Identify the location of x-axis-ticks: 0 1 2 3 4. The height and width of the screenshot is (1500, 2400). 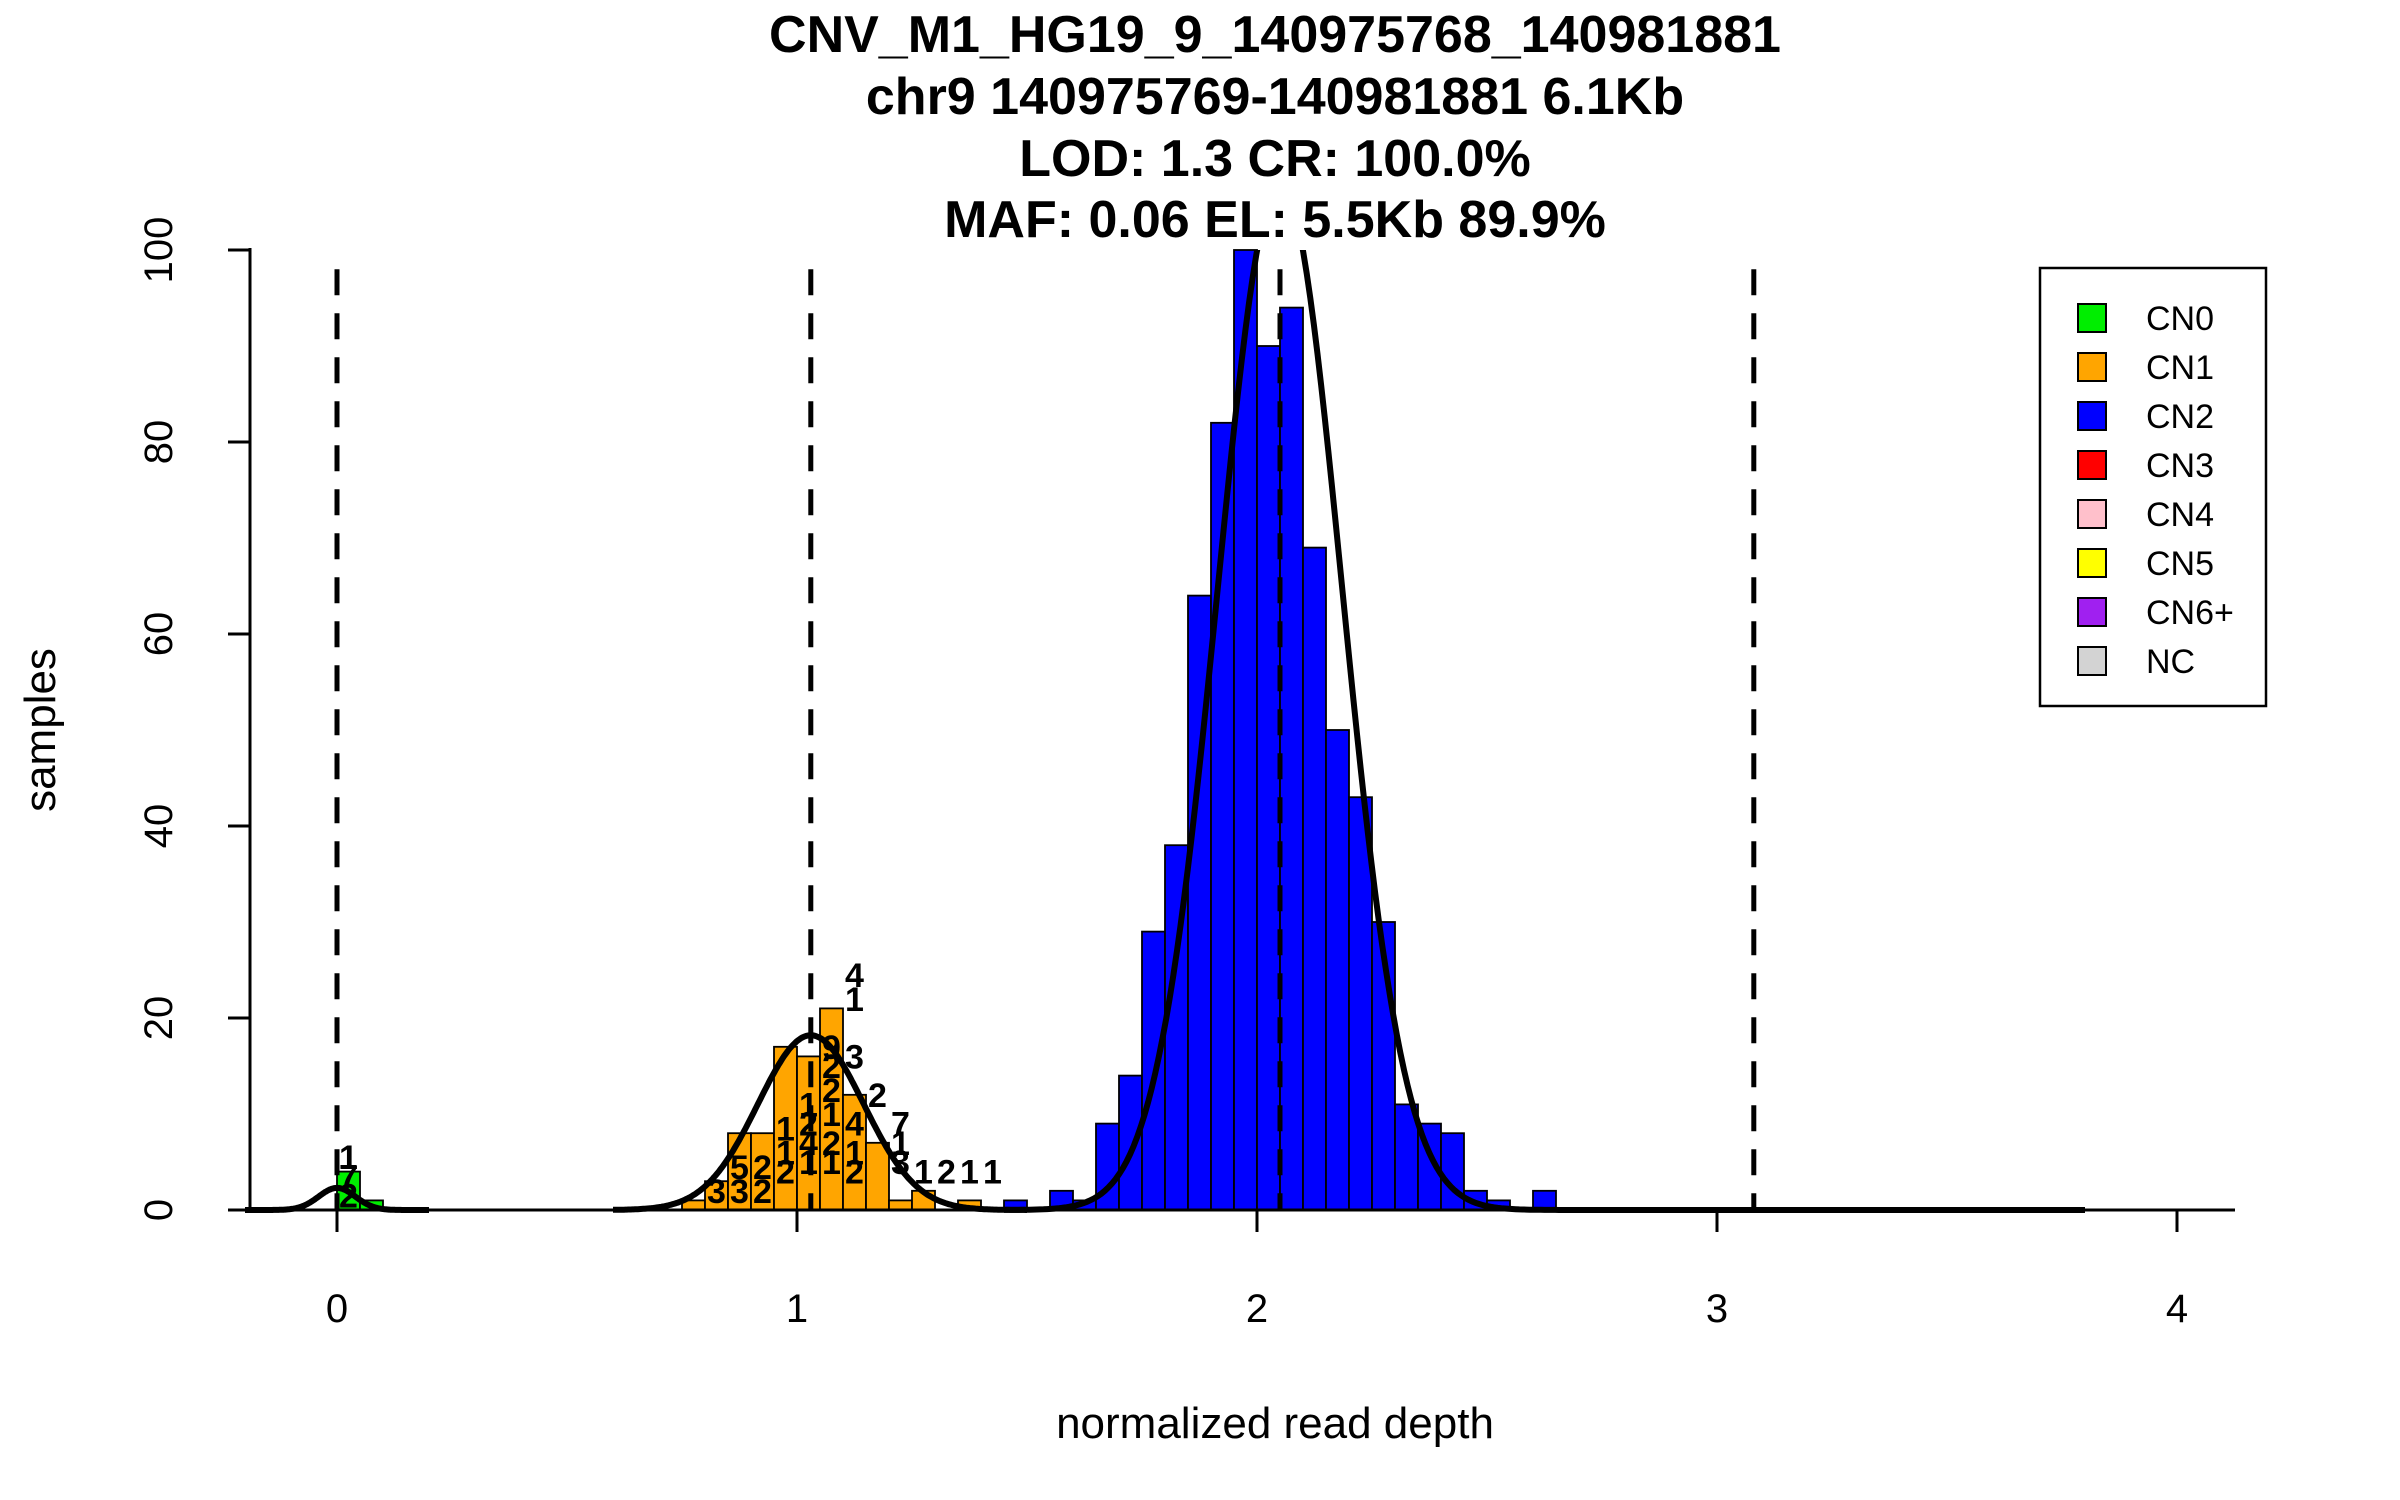
(1257, 1270).